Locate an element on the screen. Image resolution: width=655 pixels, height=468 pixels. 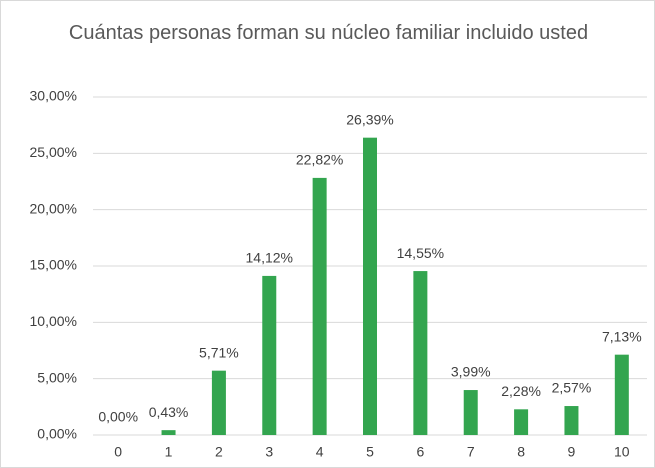
data-label: 7,13% is located at coordinates (622, 336).